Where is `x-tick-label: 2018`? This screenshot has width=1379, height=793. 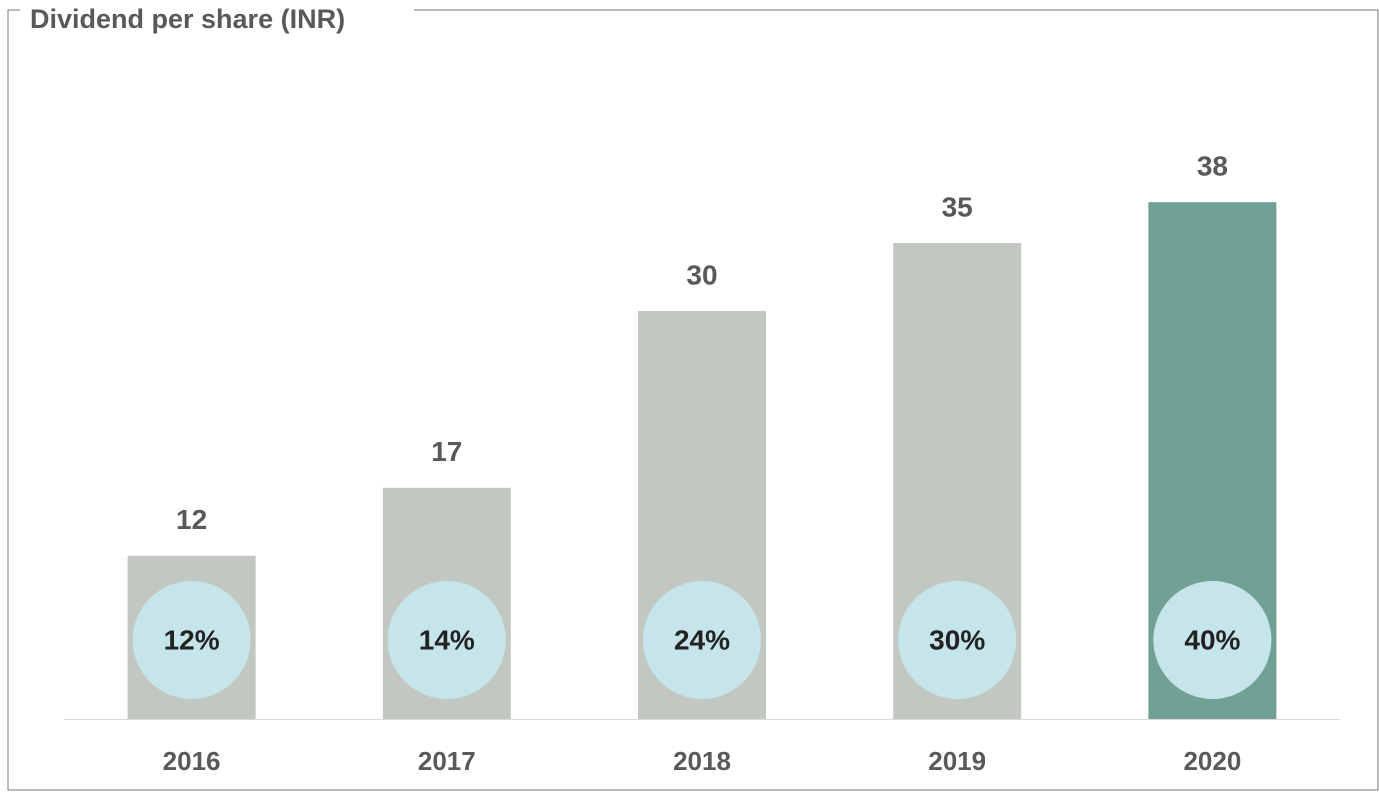
x-tick-label: 2018 is located at coordinates (702, 761).